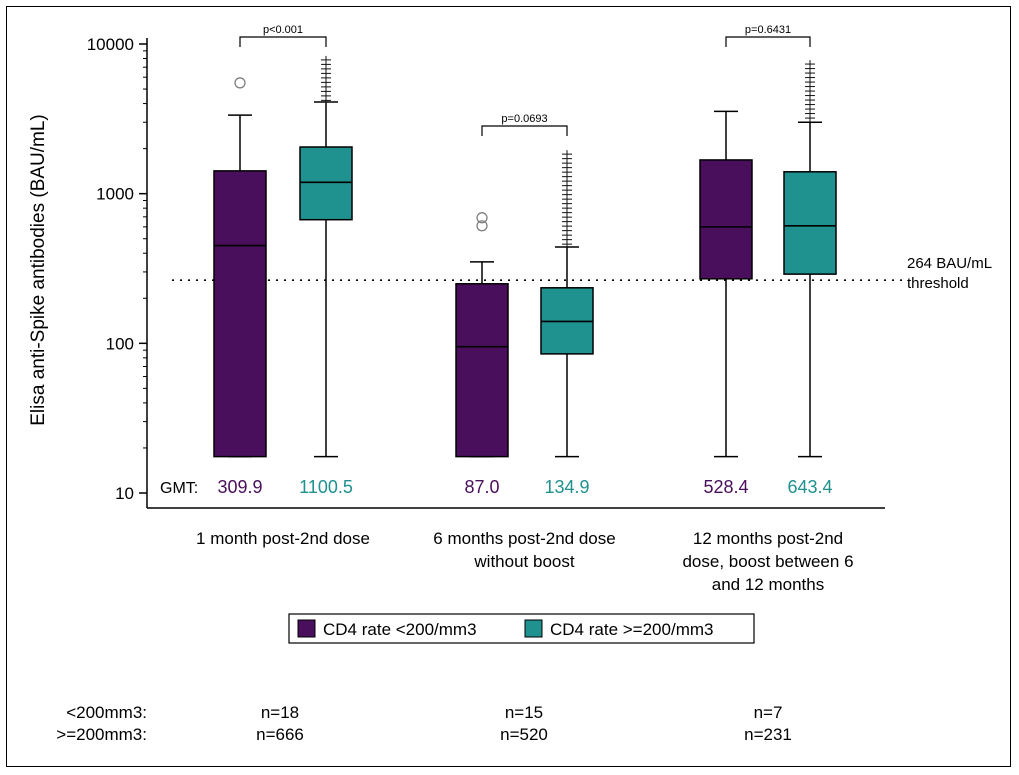  What do you see at coordinates (725, 487) in the screenshot?
I see `gmt-value: 528.4` at bounding box center [725, 487].